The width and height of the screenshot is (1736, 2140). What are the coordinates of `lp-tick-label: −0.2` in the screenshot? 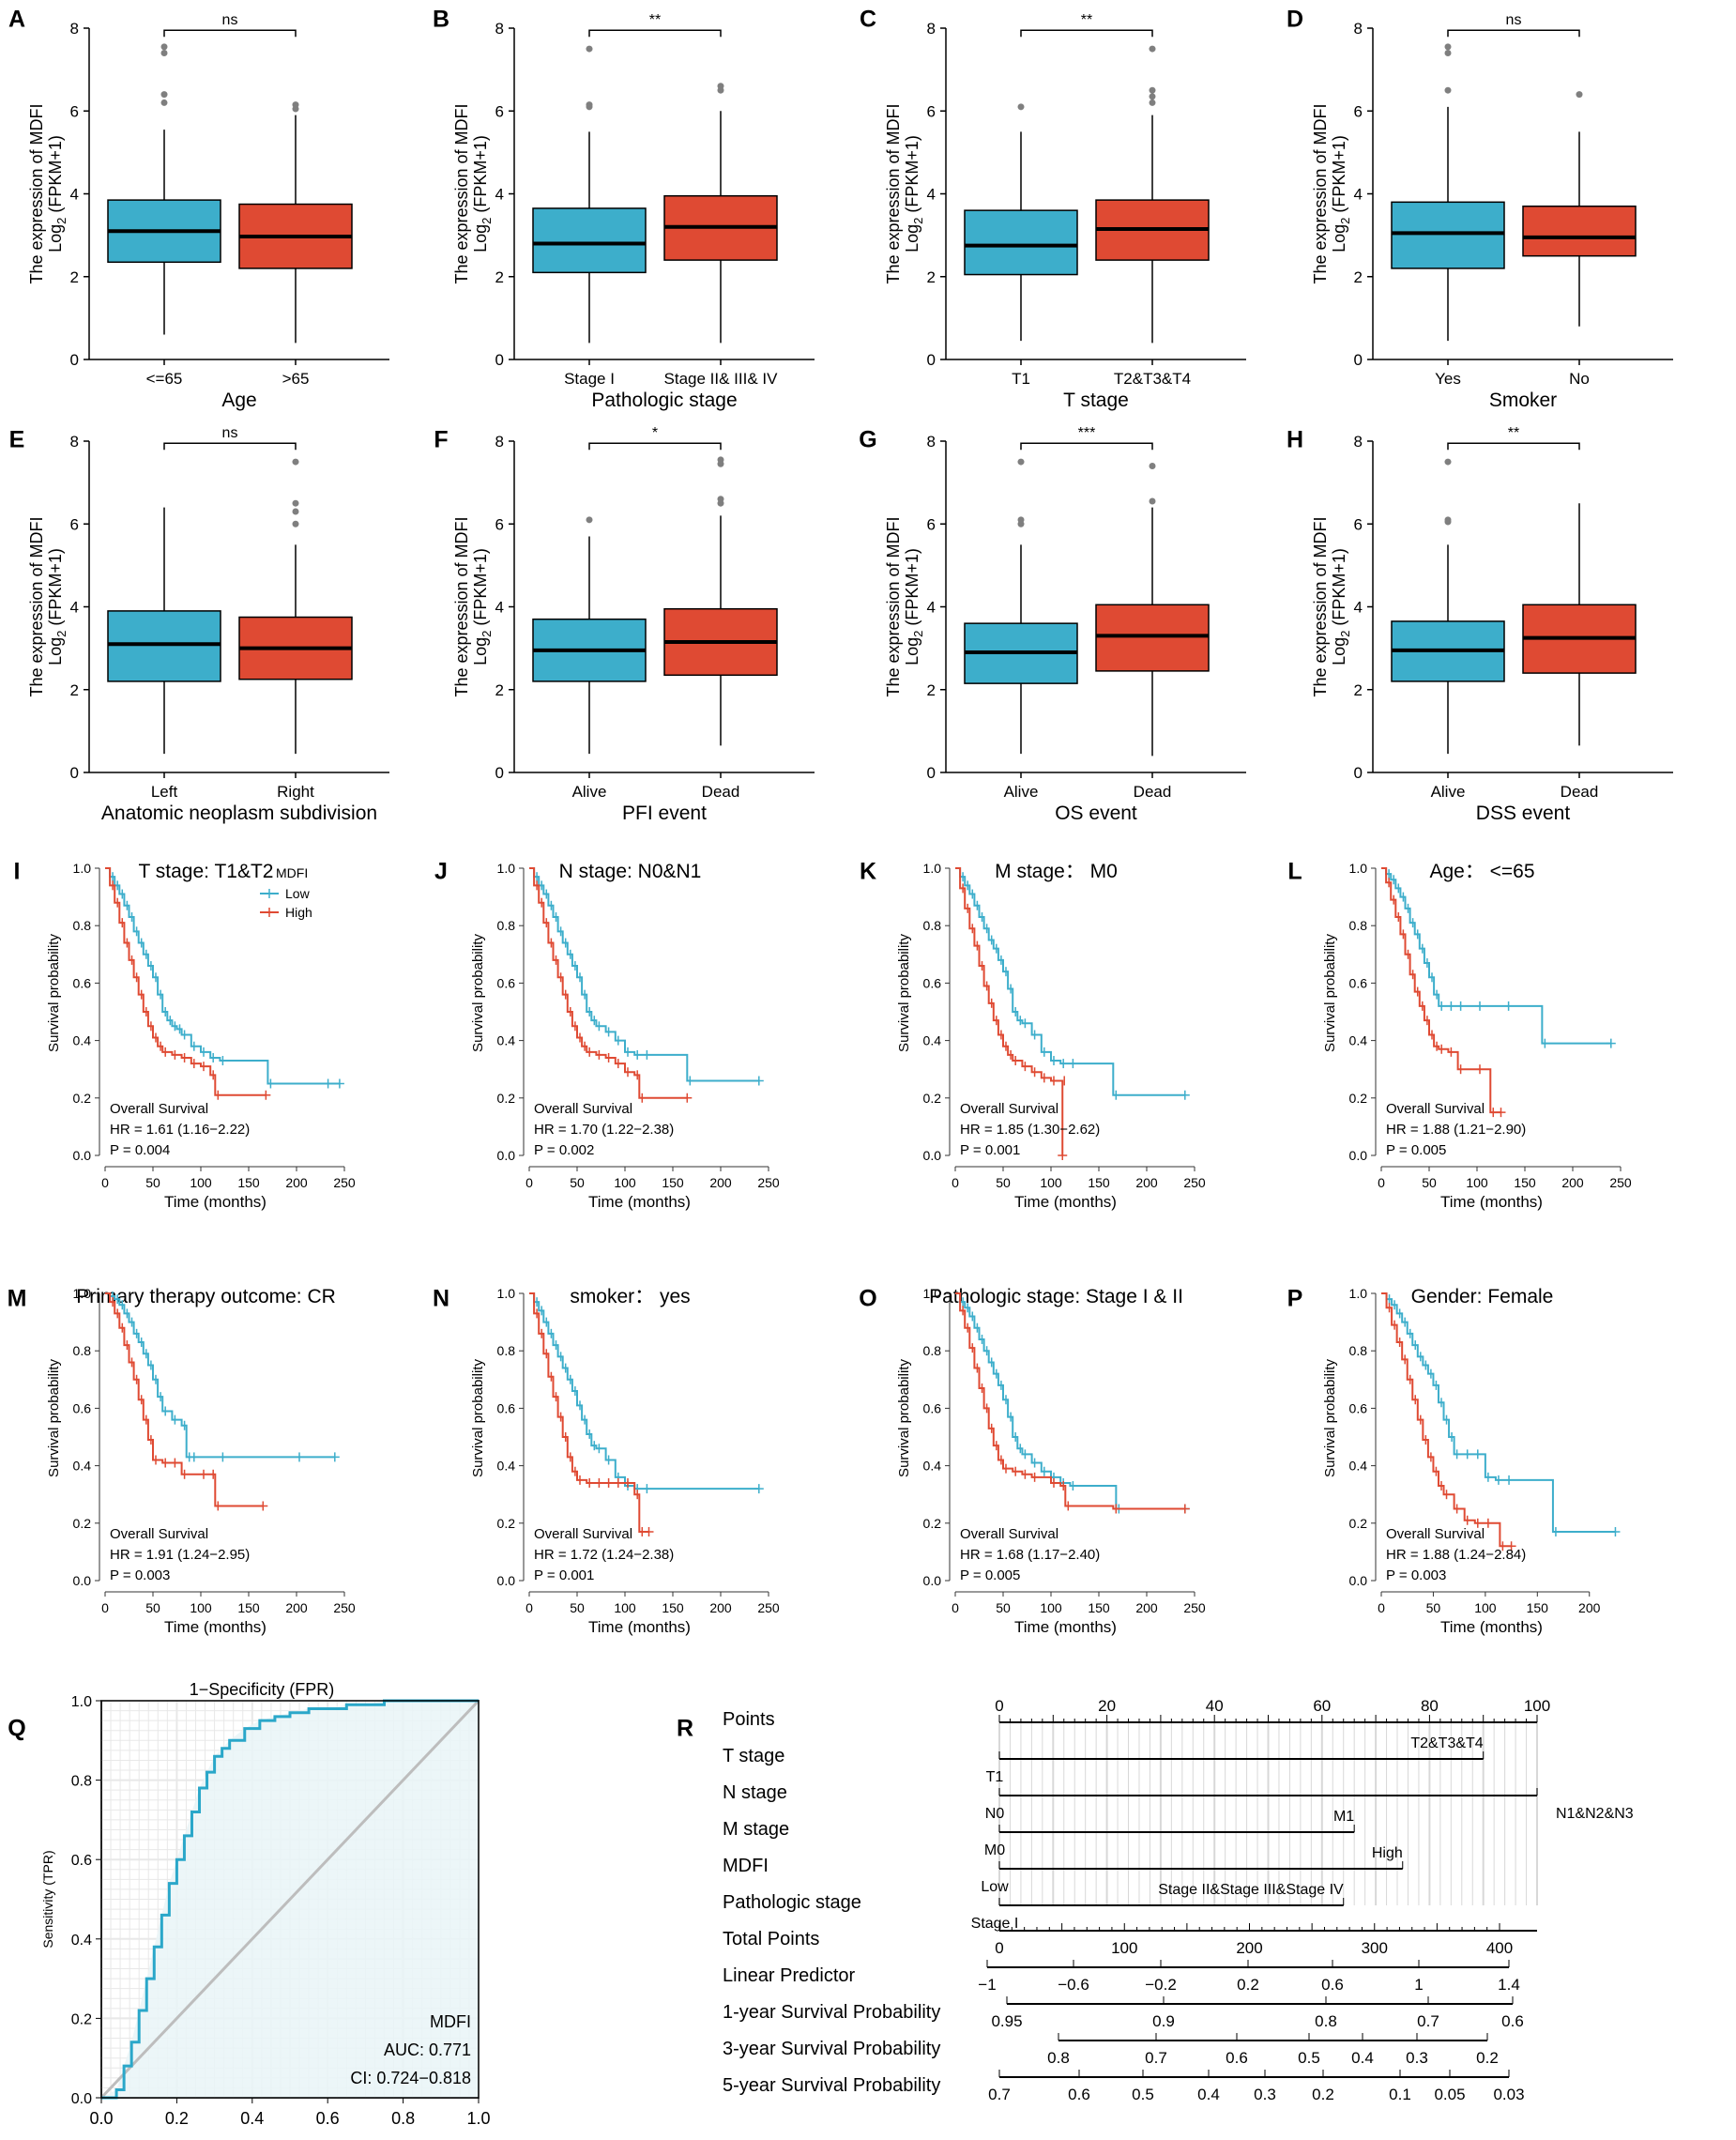 It's located at (1161, 1985).